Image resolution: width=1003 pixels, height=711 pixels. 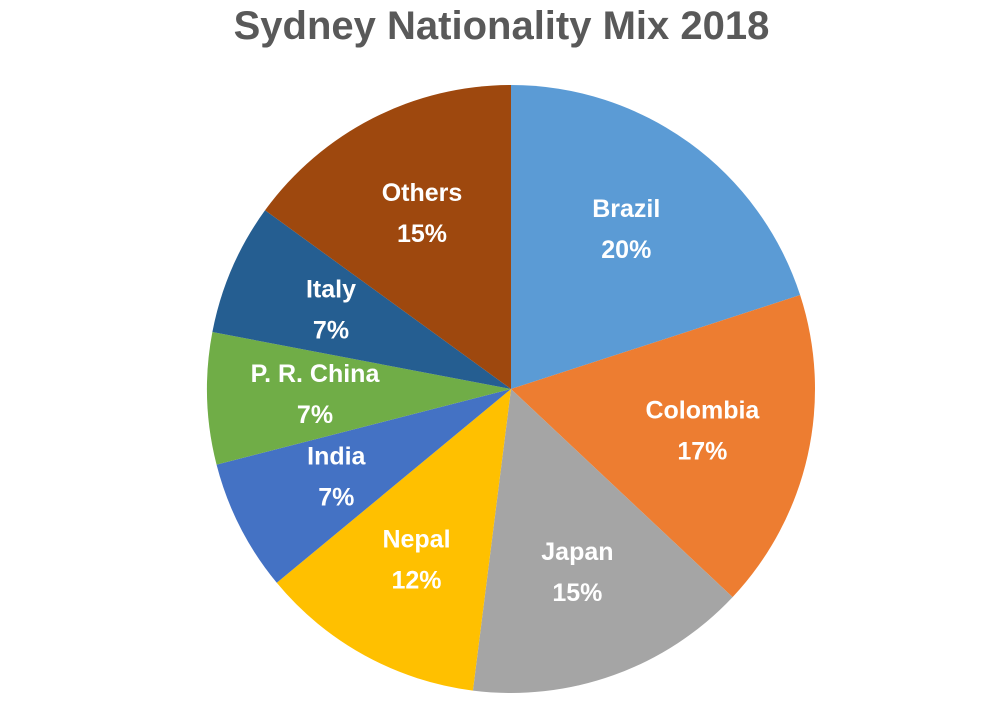 What do you see at coordinates (416, 539) in the screenshot?
I see `slice-category-label: Nepal` at bounding box center [416, 539].